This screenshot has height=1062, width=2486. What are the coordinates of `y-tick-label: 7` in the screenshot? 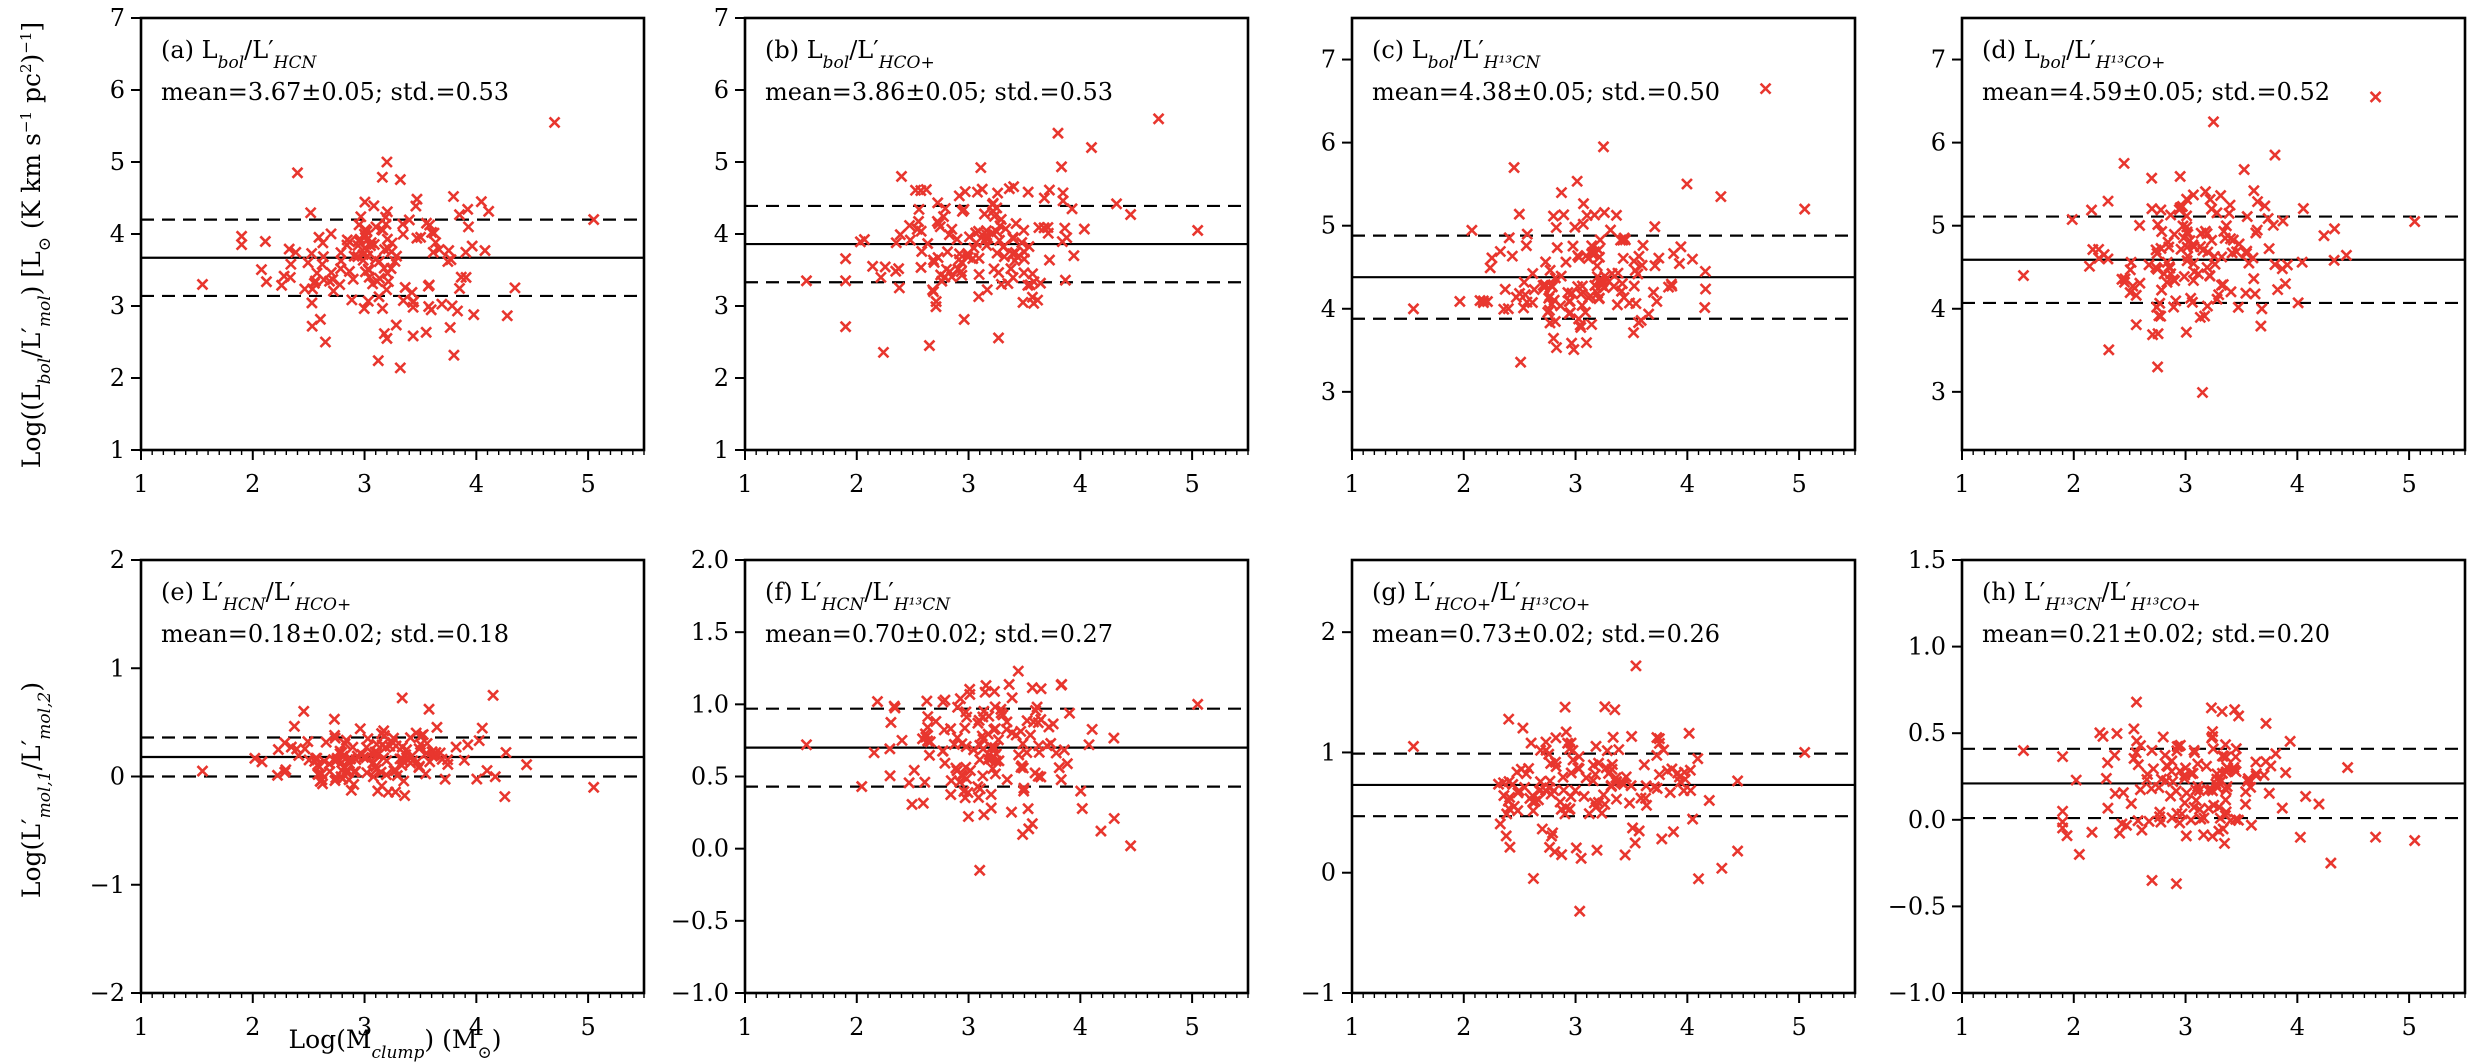 It's located at (117, 18).